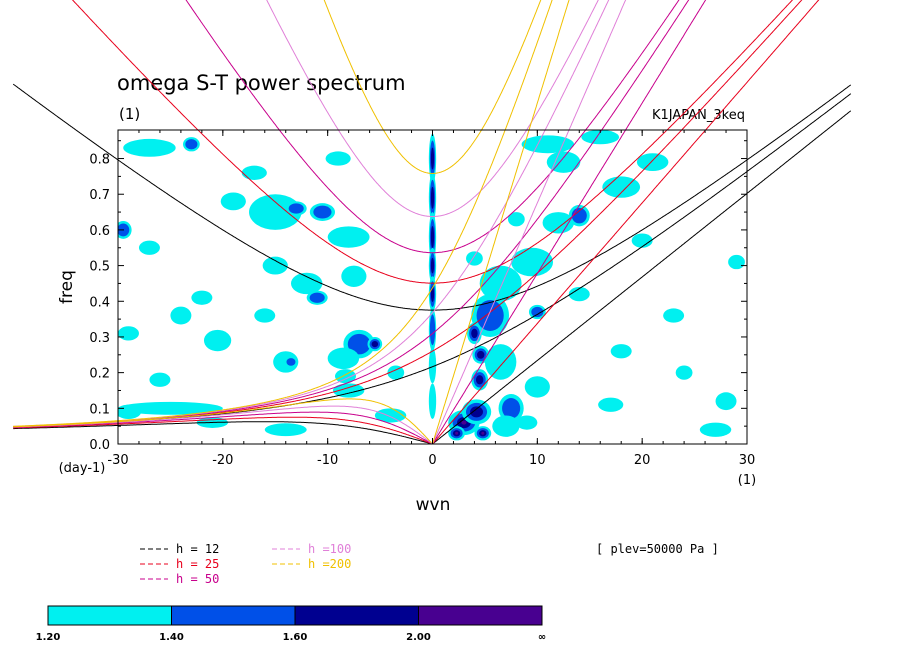 The width and height of the screenshot is (904, 654). What do you see at coordinates (396, 372) in the screenshot?
I see `power-patch-69-L0` at bounding box center [396, 372].